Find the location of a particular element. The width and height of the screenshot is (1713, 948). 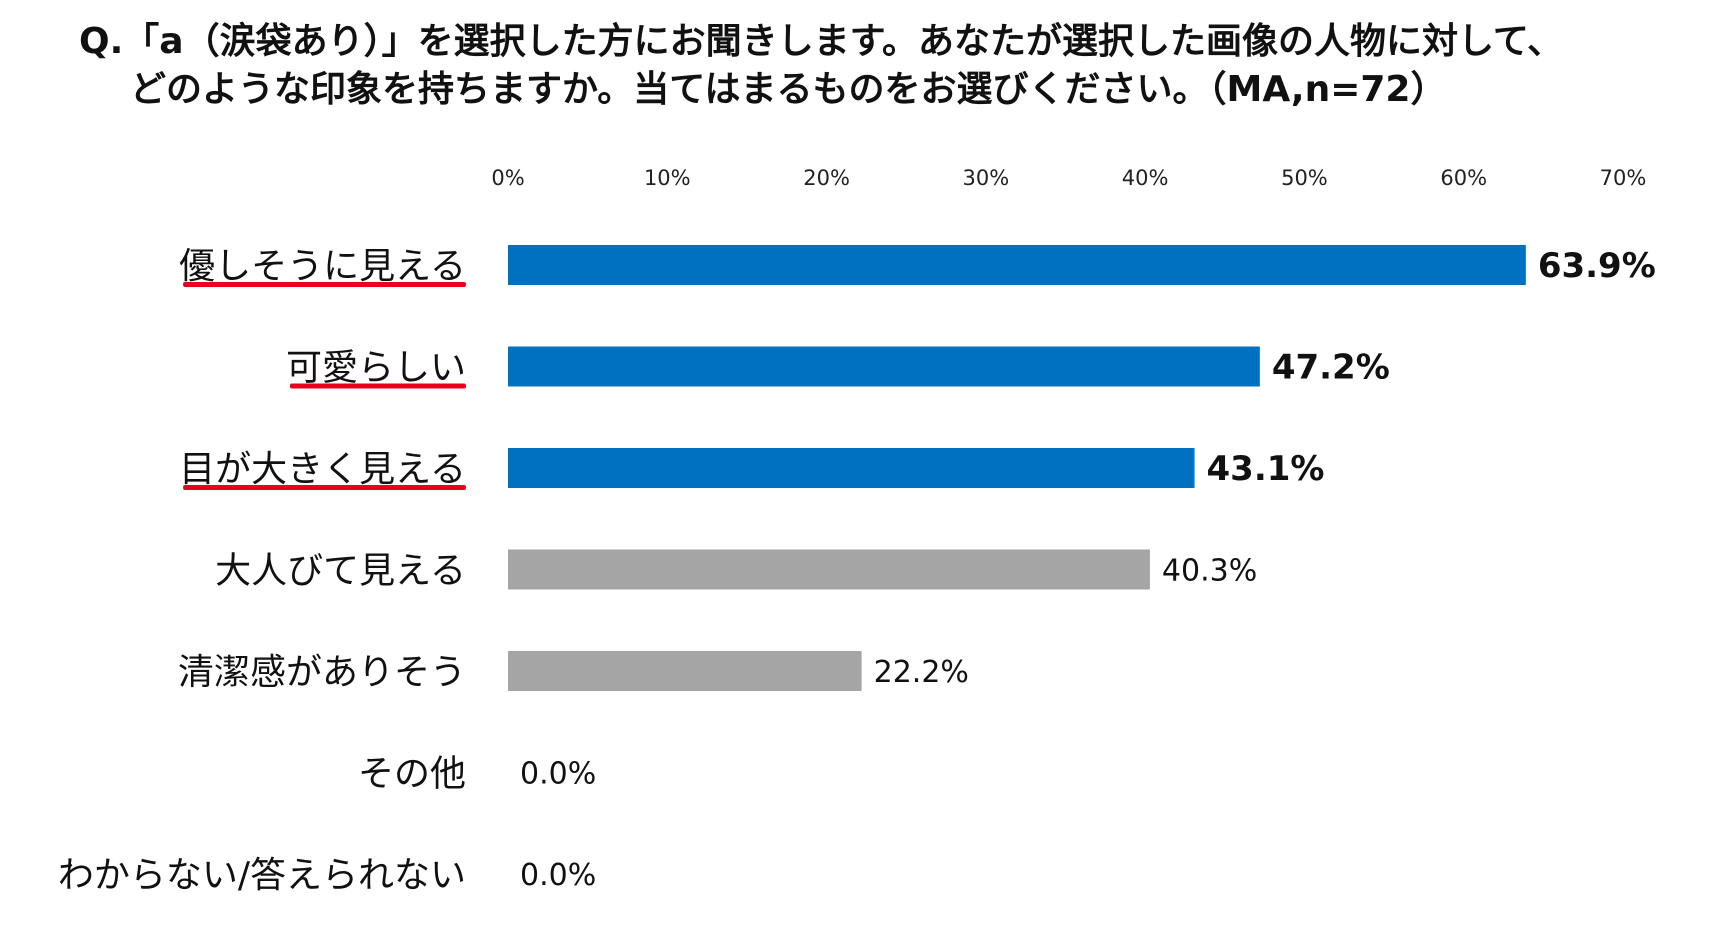

value-label: 43.1% is located at coordinates (1266, 469).